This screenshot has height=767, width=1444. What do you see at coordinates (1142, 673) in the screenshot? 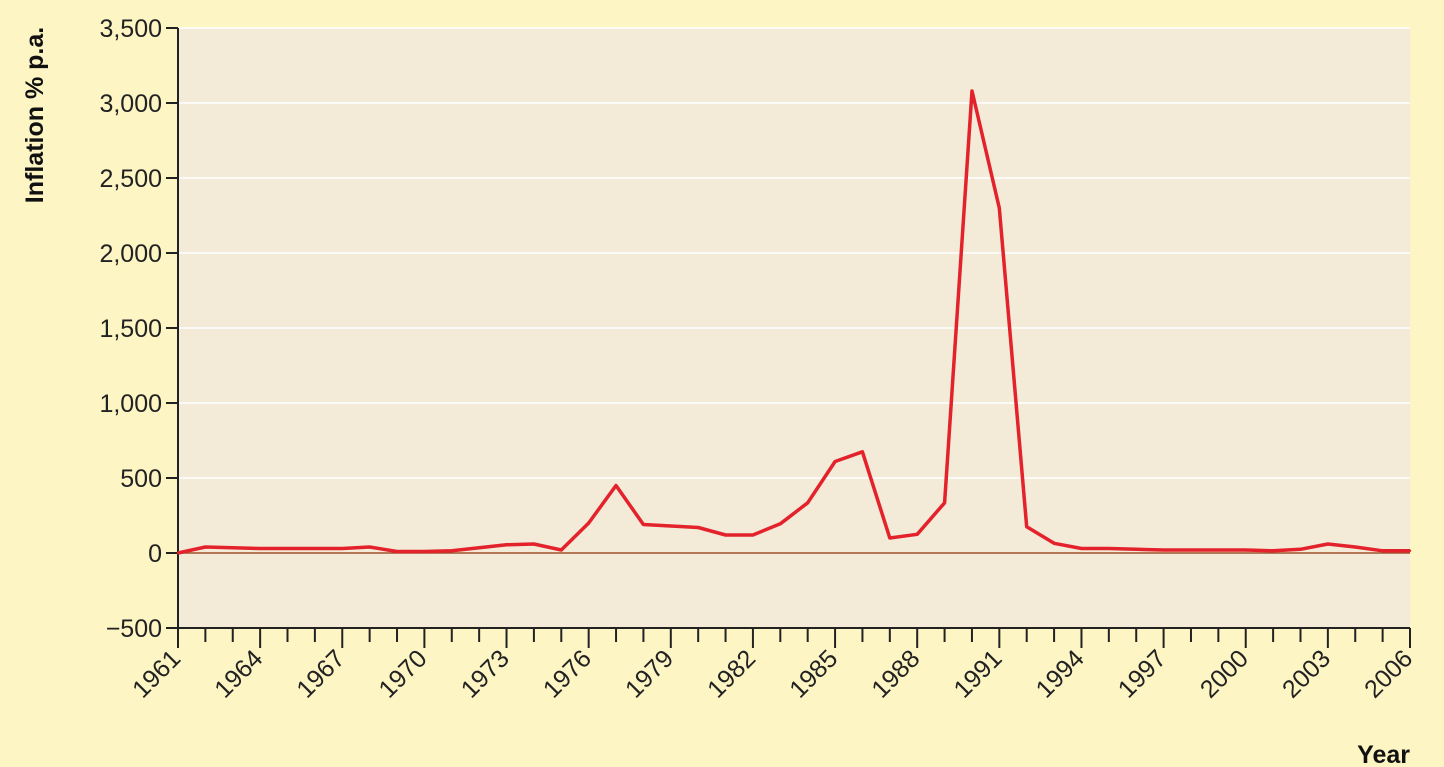
I see `x-tick-label: 1997` at bounding box center [1142, 673].